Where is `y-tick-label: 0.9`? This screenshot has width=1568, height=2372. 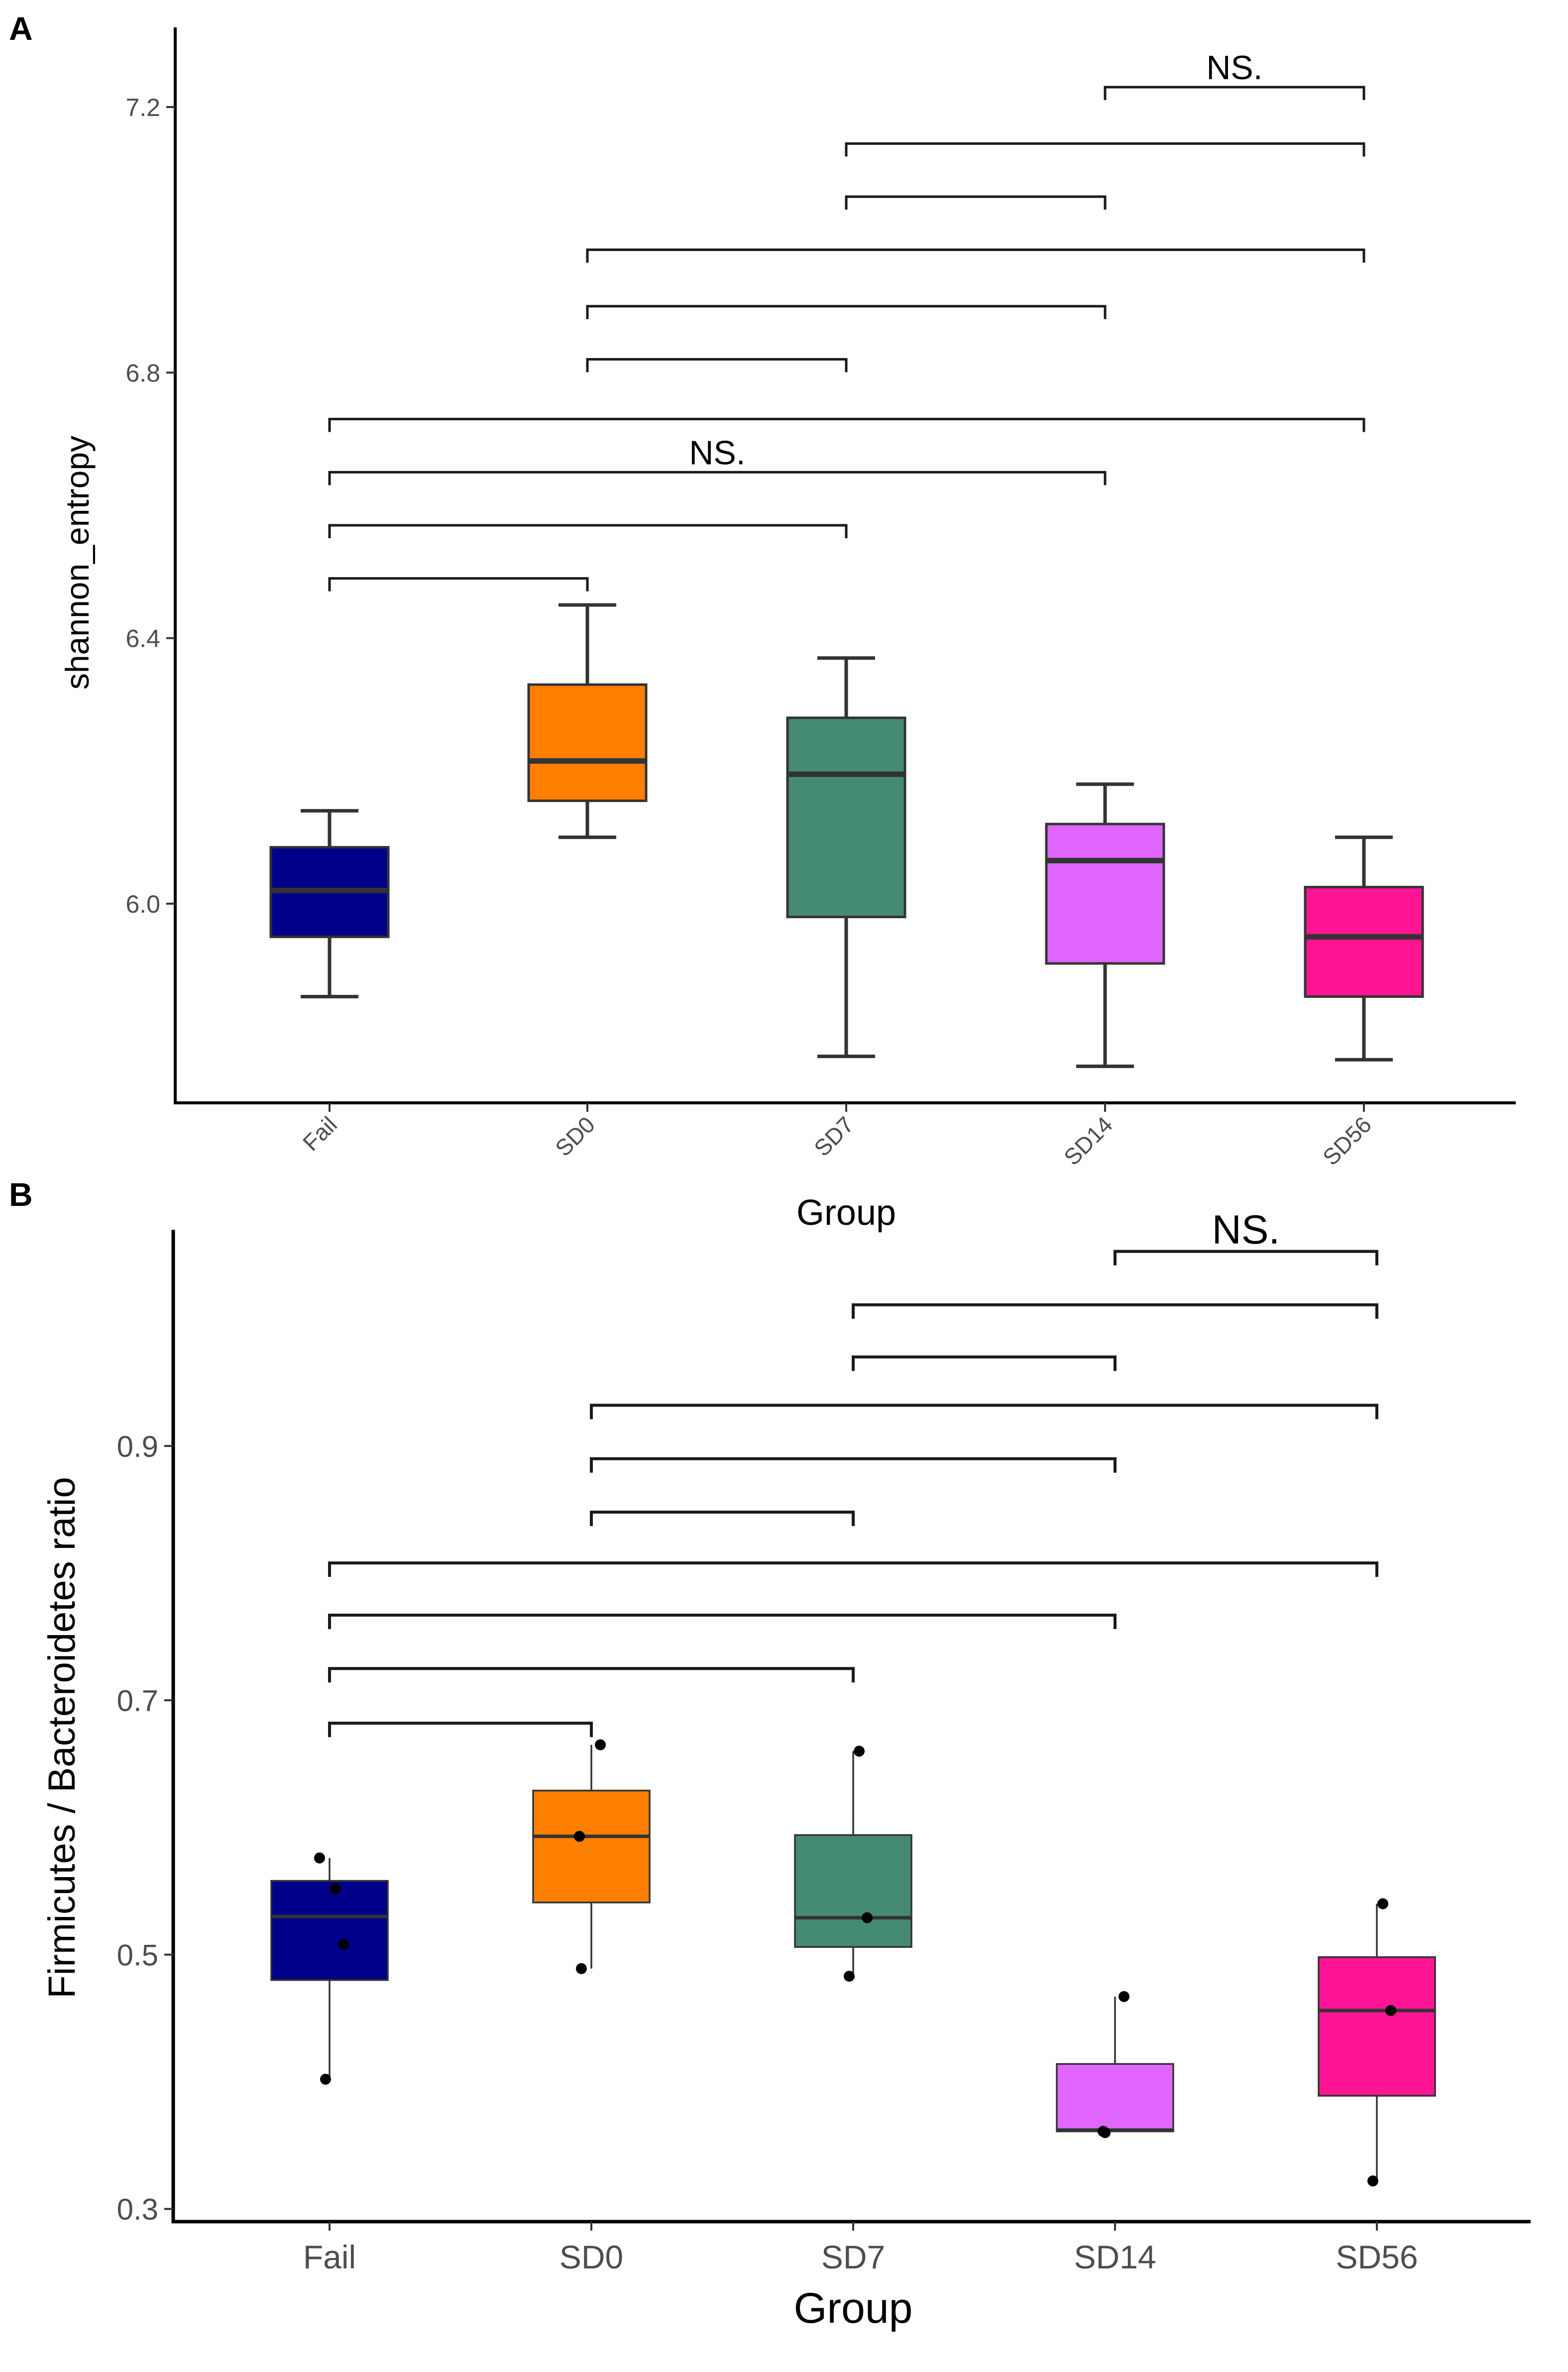 y-tick-label: 0.9 is located at coordinates (138, 1446).